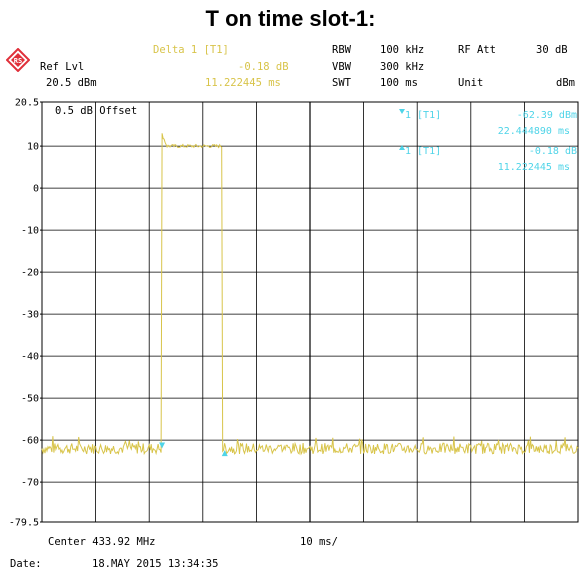 This screenshot has width=581, height=576. I want to click on svg-text: RS, so click(18, 61).